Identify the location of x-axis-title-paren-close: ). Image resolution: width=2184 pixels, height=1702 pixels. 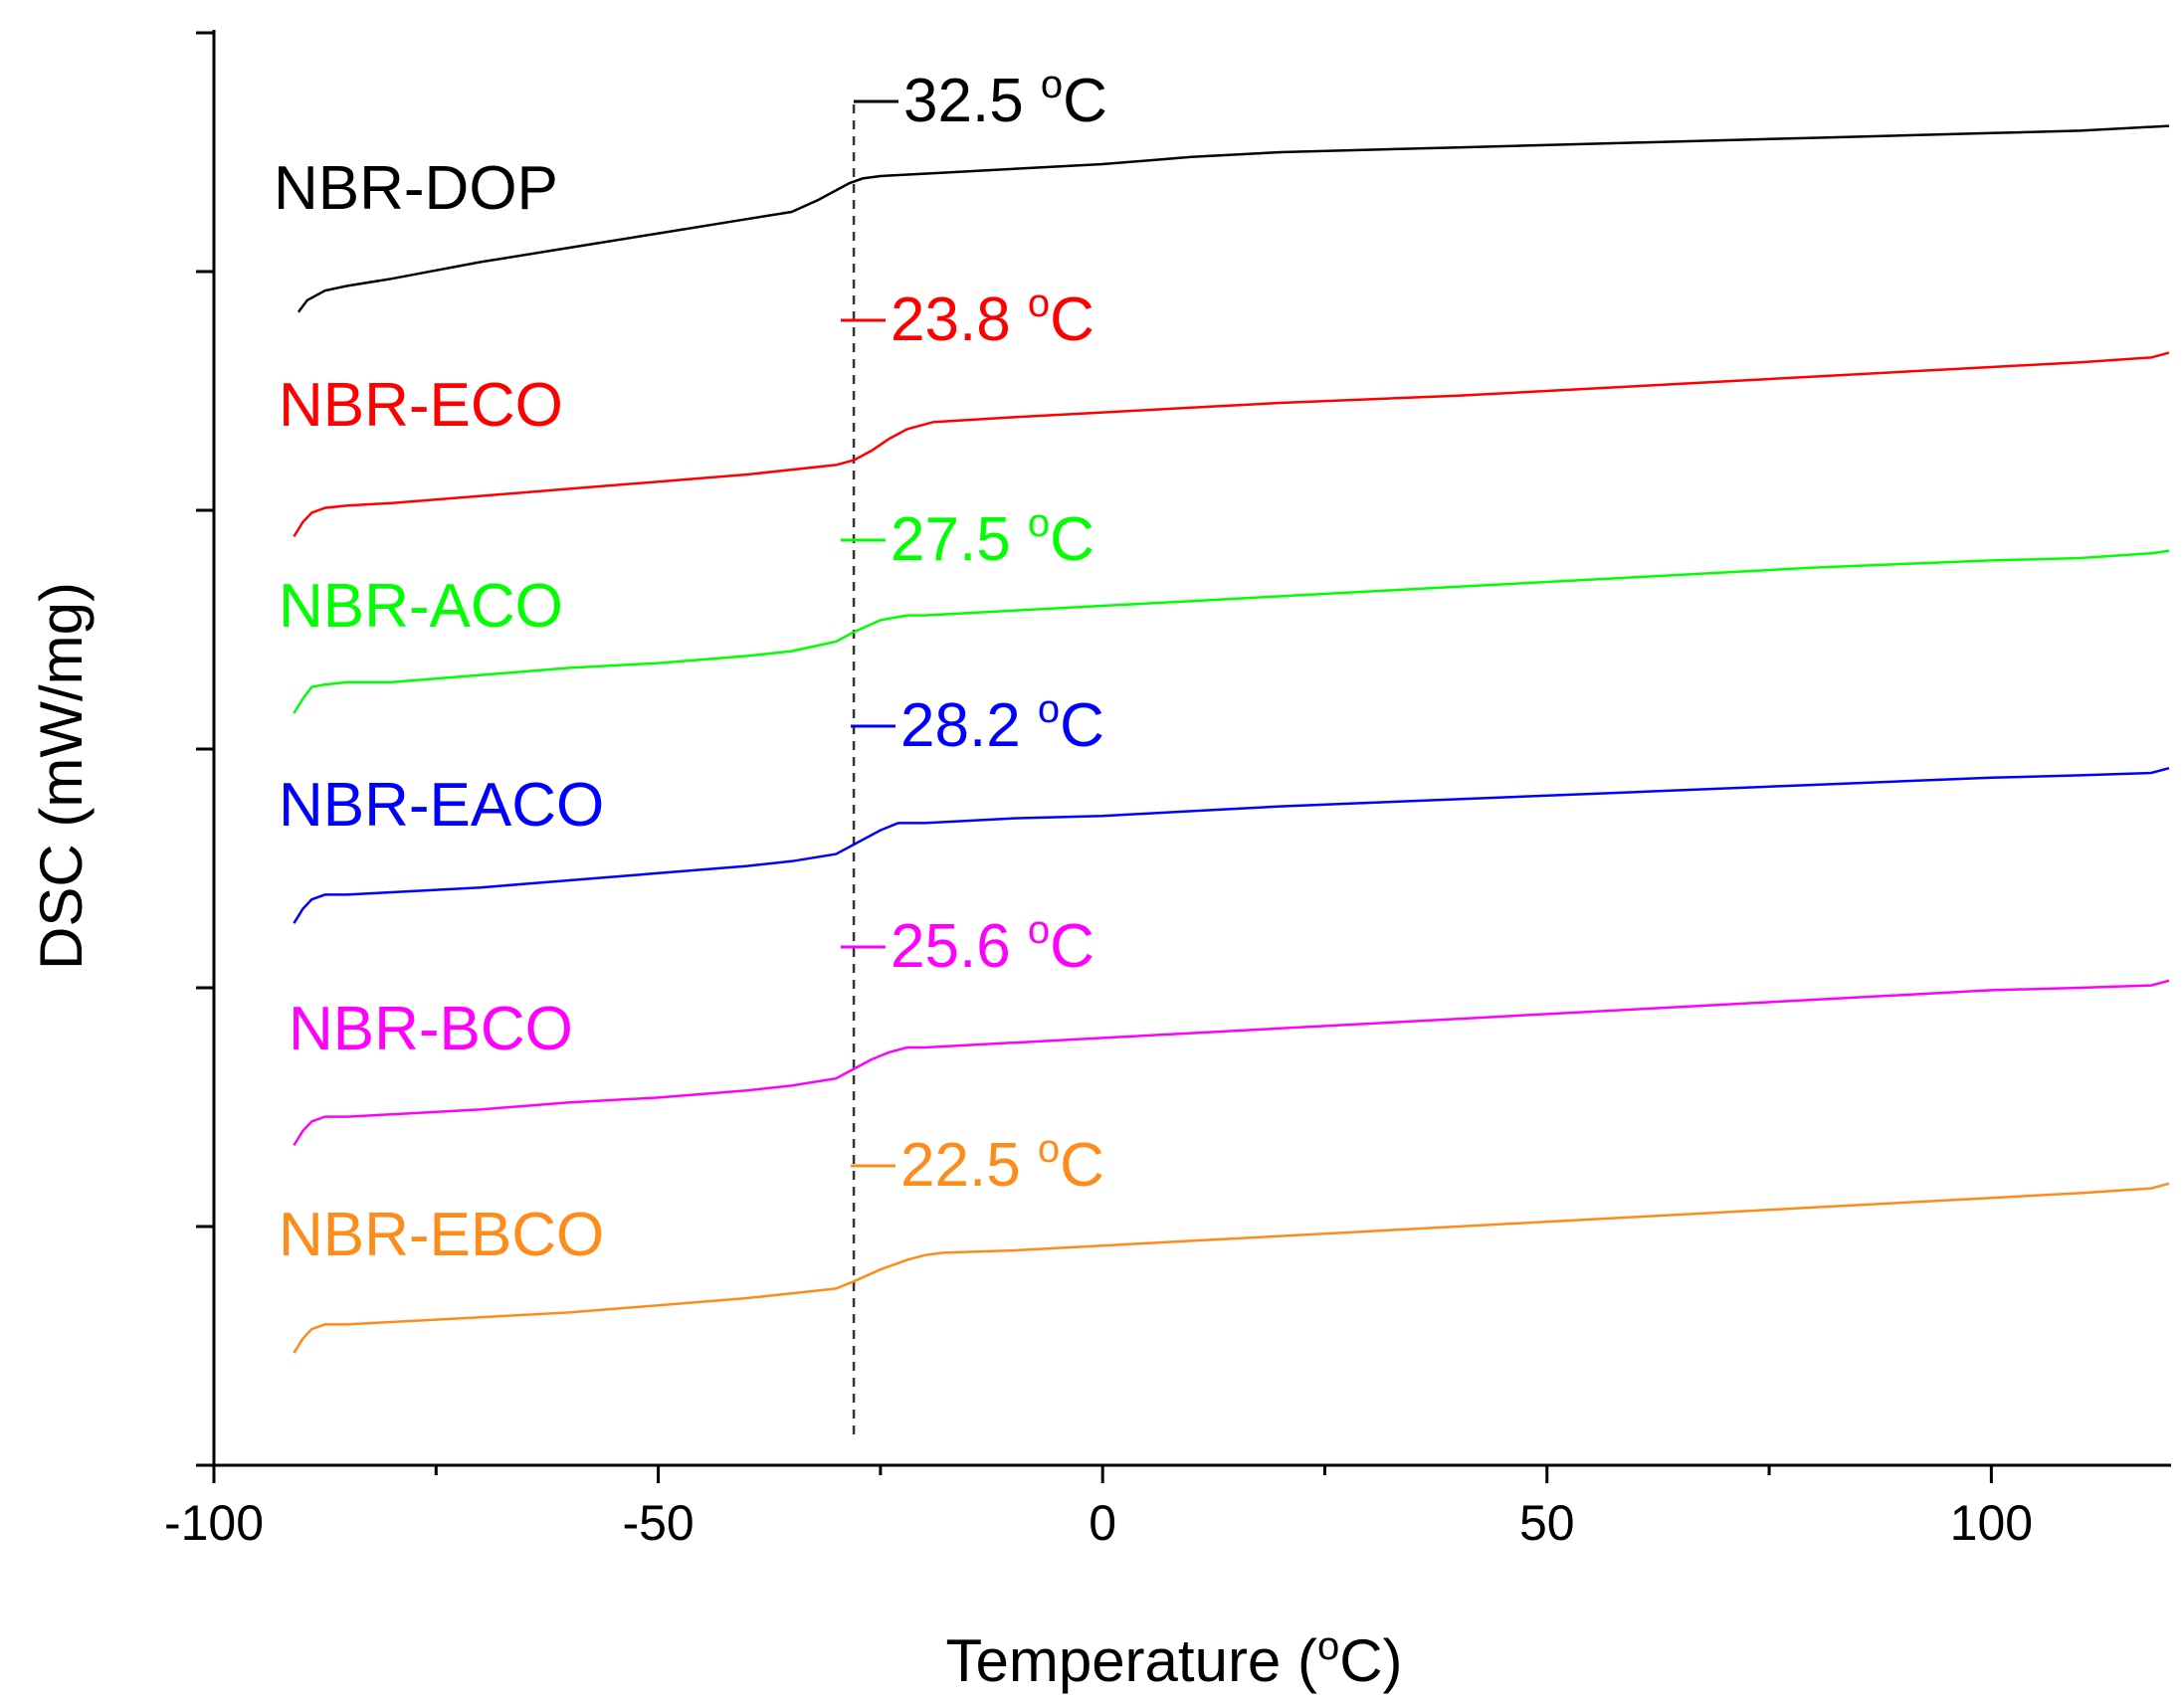
(1393, 1661).